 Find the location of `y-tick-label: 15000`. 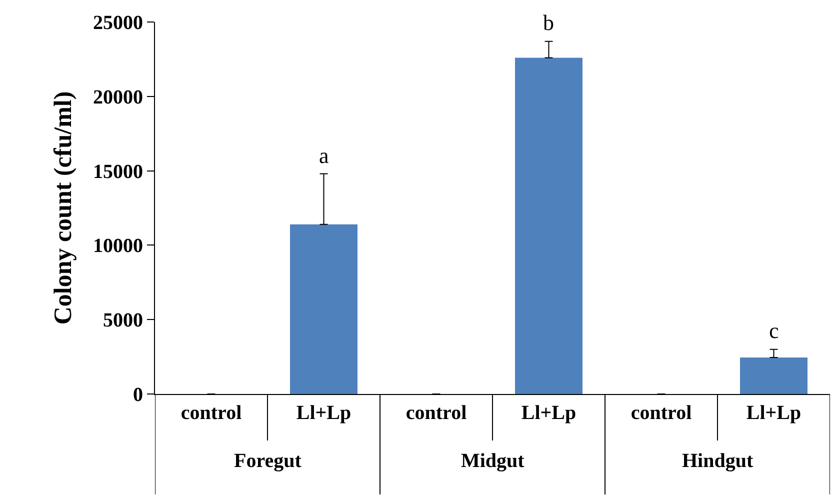

y-tick-label: 15000 is located at coordinates (118, 171).